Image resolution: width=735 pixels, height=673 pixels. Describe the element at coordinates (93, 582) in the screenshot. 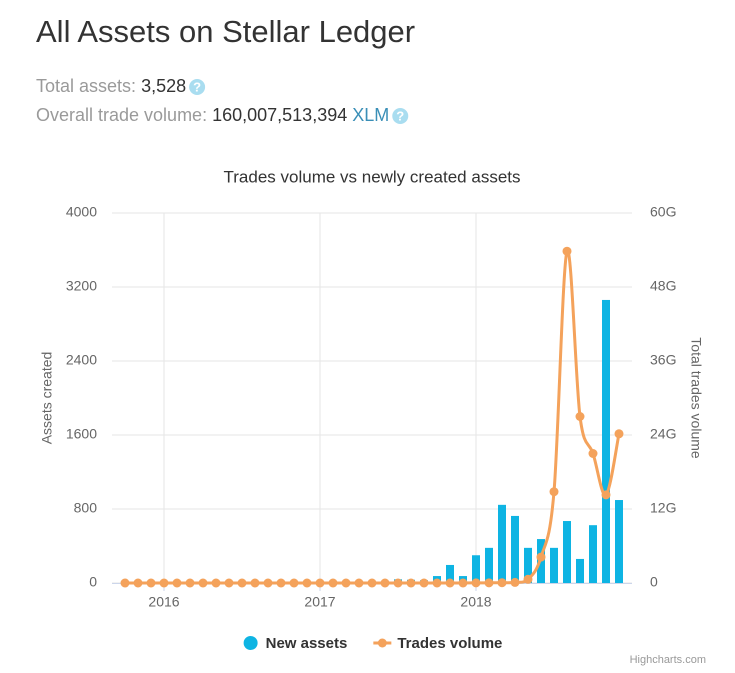

I see `y-tick-label: 0` at that location.